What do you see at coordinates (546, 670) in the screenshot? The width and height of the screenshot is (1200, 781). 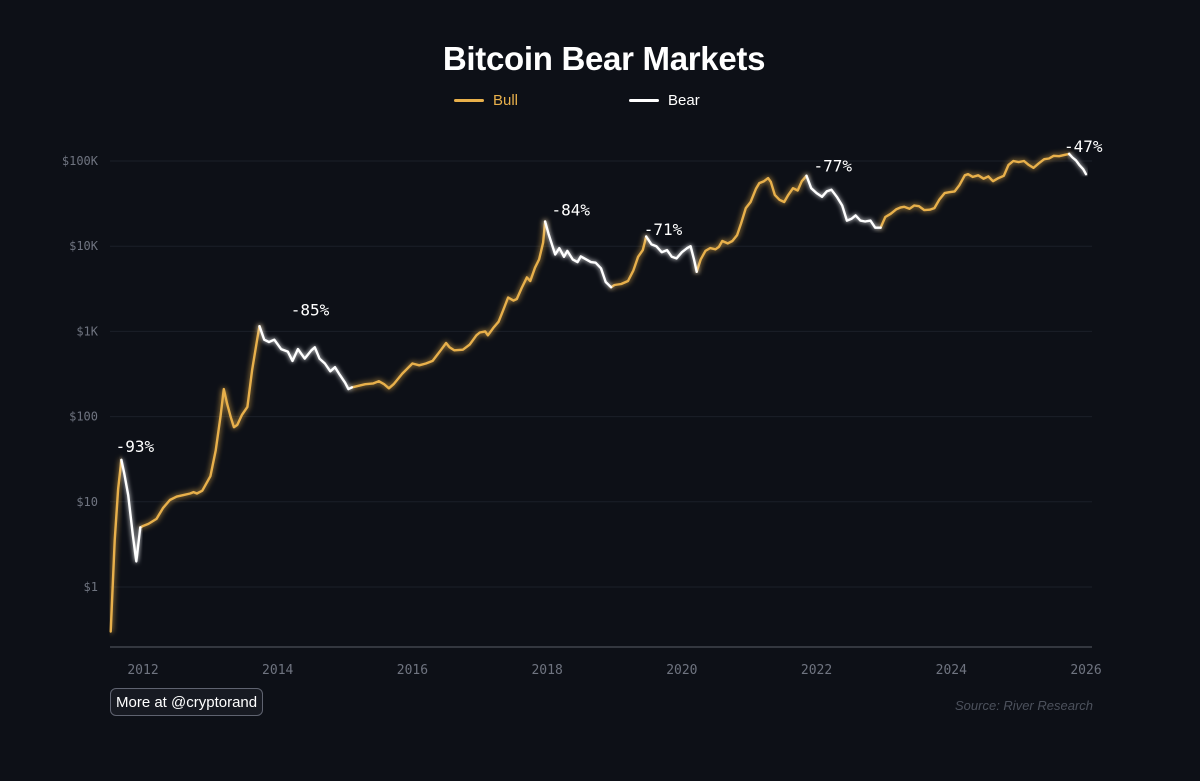 I see `x-tick-label: 2018` at bounding box center [546, 670].